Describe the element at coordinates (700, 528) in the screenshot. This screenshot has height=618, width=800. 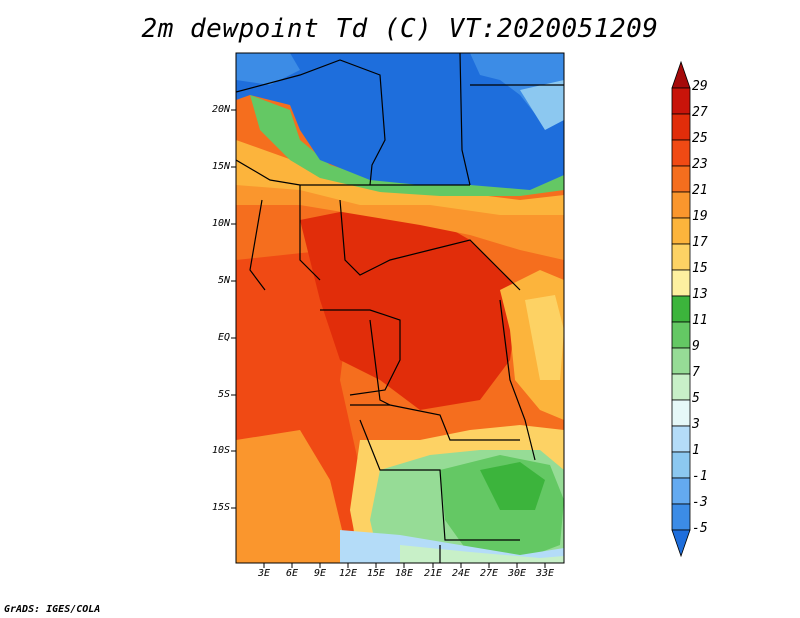
I see `colorbar-label: -5` at that location.